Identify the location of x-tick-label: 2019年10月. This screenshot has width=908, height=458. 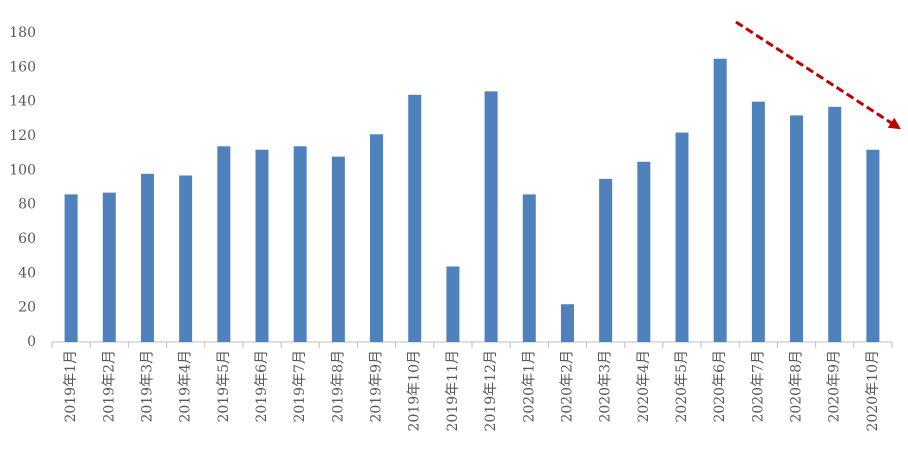
(415, 390).